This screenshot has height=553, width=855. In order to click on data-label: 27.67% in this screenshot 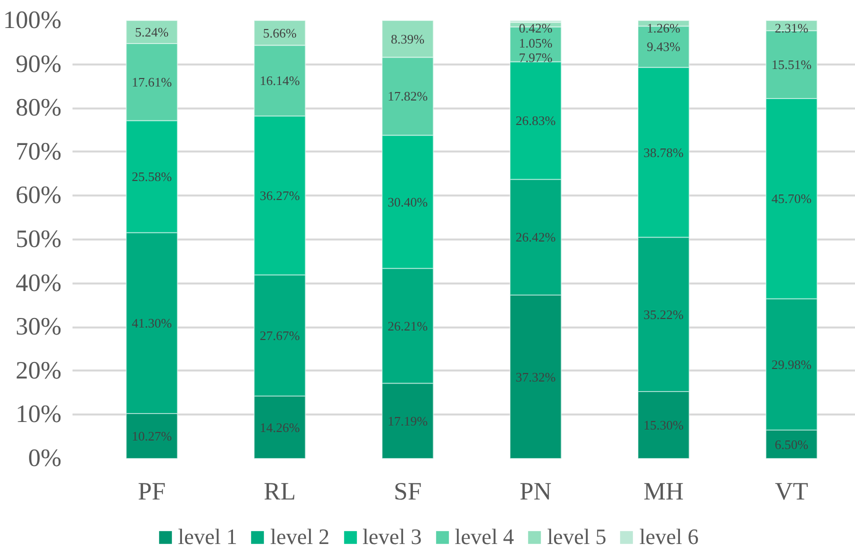, I will do `click(280, 335)`.